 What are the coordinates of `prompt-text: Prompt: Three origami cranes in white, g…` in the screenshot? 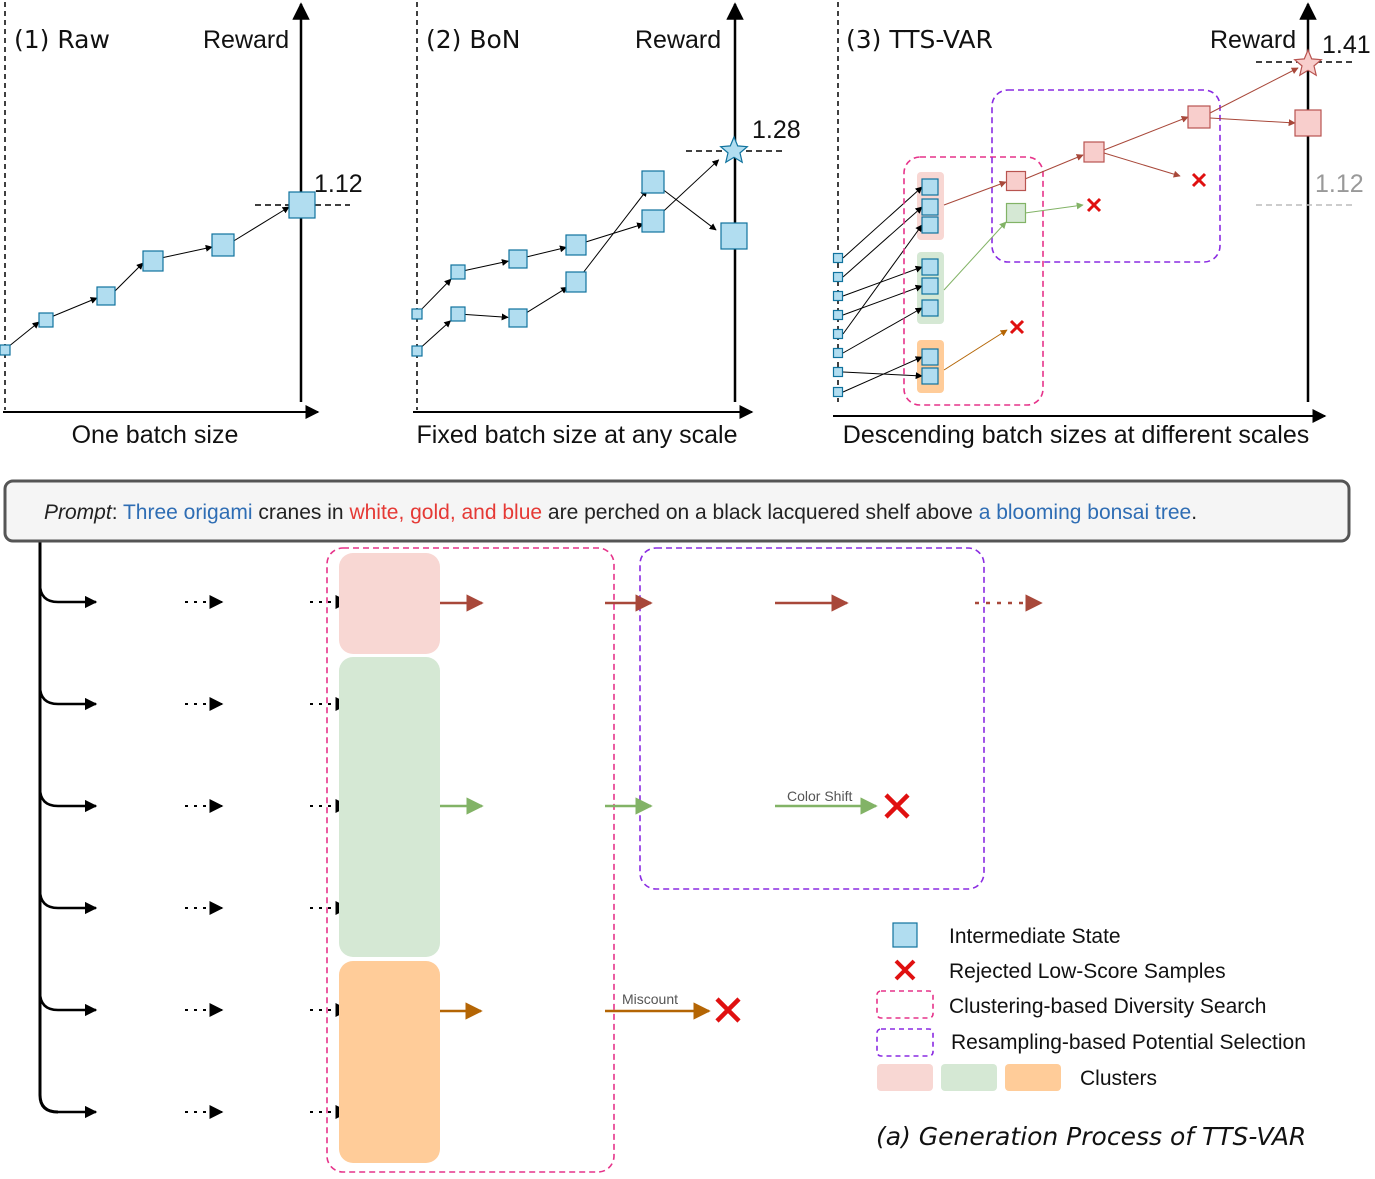 It's located at (620, 512).